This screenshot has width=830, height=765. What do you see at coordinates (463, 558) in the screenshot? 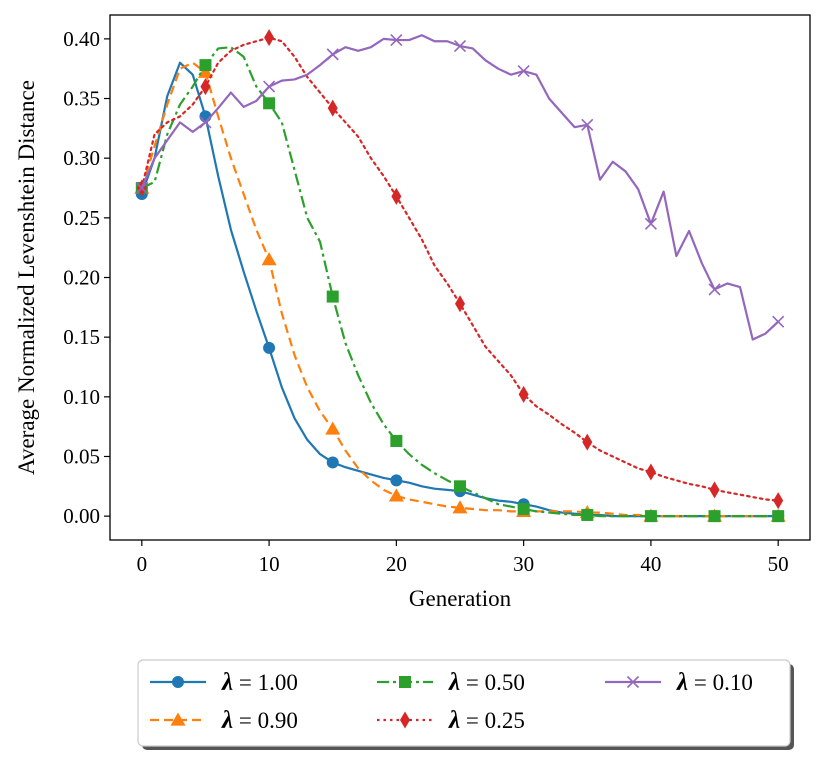
I see `x-axis: 0 10 20 30 40 50` at bounding box center [463, 558].